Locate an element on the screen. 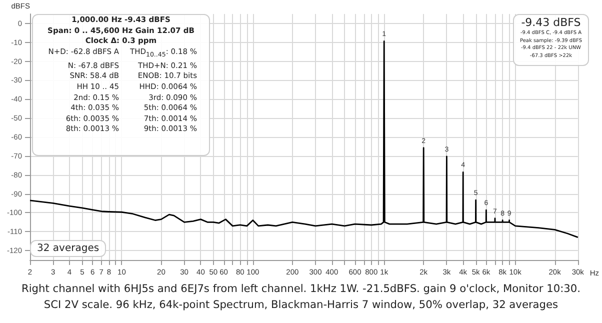  text: Right channel with 6HJ5s and 6EJ7s from left channel. 1kHz 1W. -21.5dBFS. gain 9 o'clock, Monitor 10:30. is located at coordinates (301, 289).